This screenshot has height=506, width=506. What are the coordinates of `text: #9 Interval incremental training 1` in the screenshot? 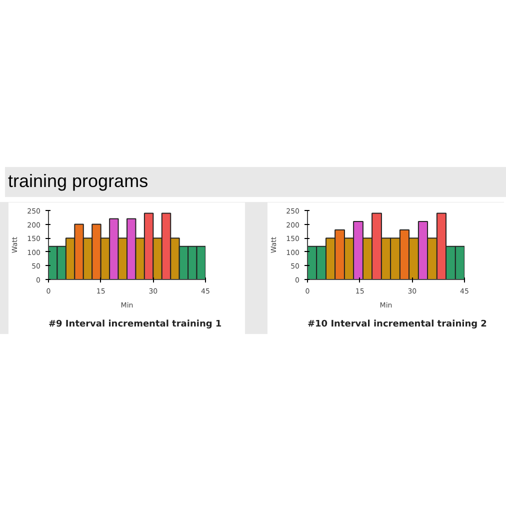 It's located at (135, 325).